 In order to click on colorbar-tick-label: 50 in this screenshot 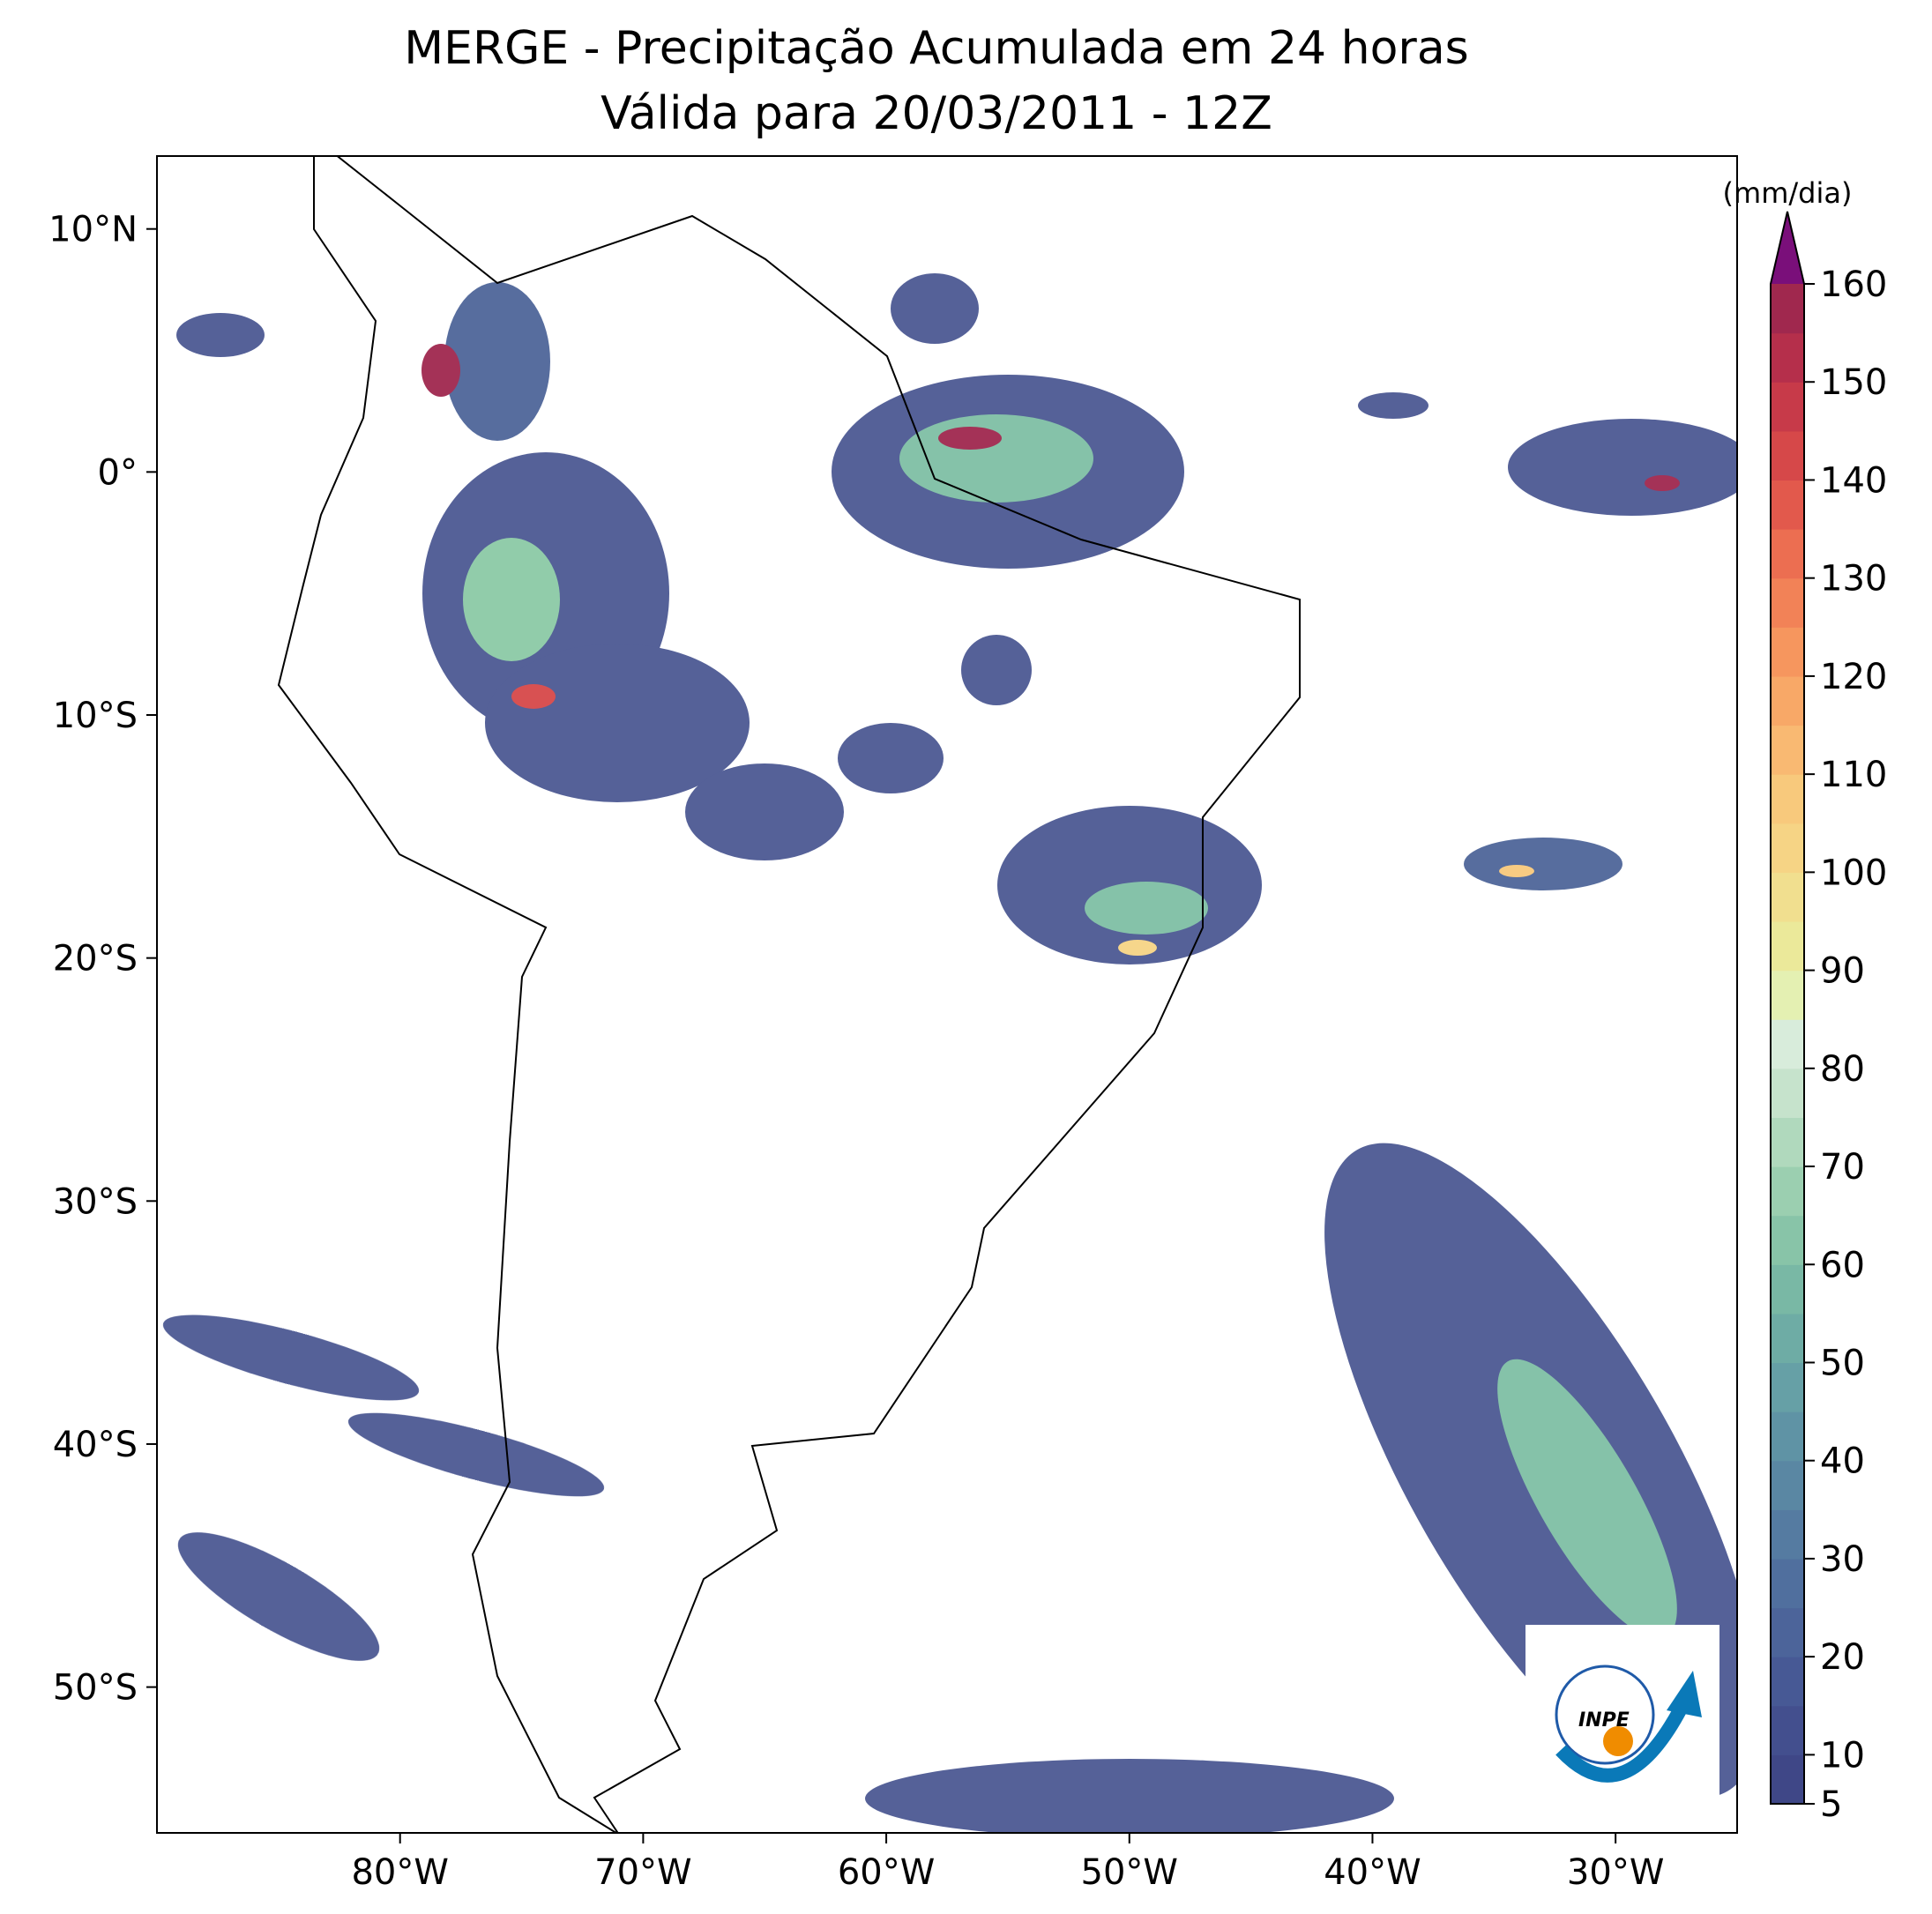, I will do `click(1843, 1363)`.